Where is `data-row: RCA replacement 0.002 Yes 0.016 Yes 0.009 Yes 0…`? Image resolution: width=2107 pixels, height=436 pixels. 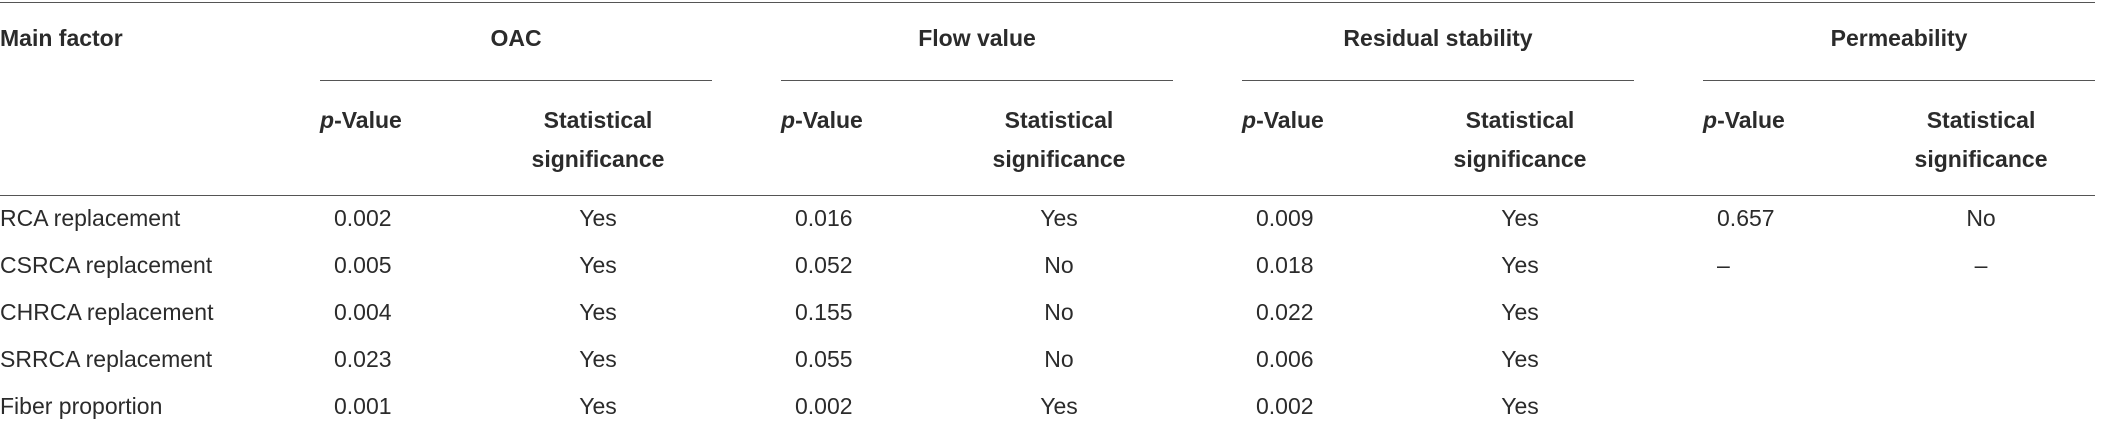 data-row: RCA replacement 0.002 Yes 0.016 Yes 0.009 Yes 0… is located at coordinates (1047, 218).